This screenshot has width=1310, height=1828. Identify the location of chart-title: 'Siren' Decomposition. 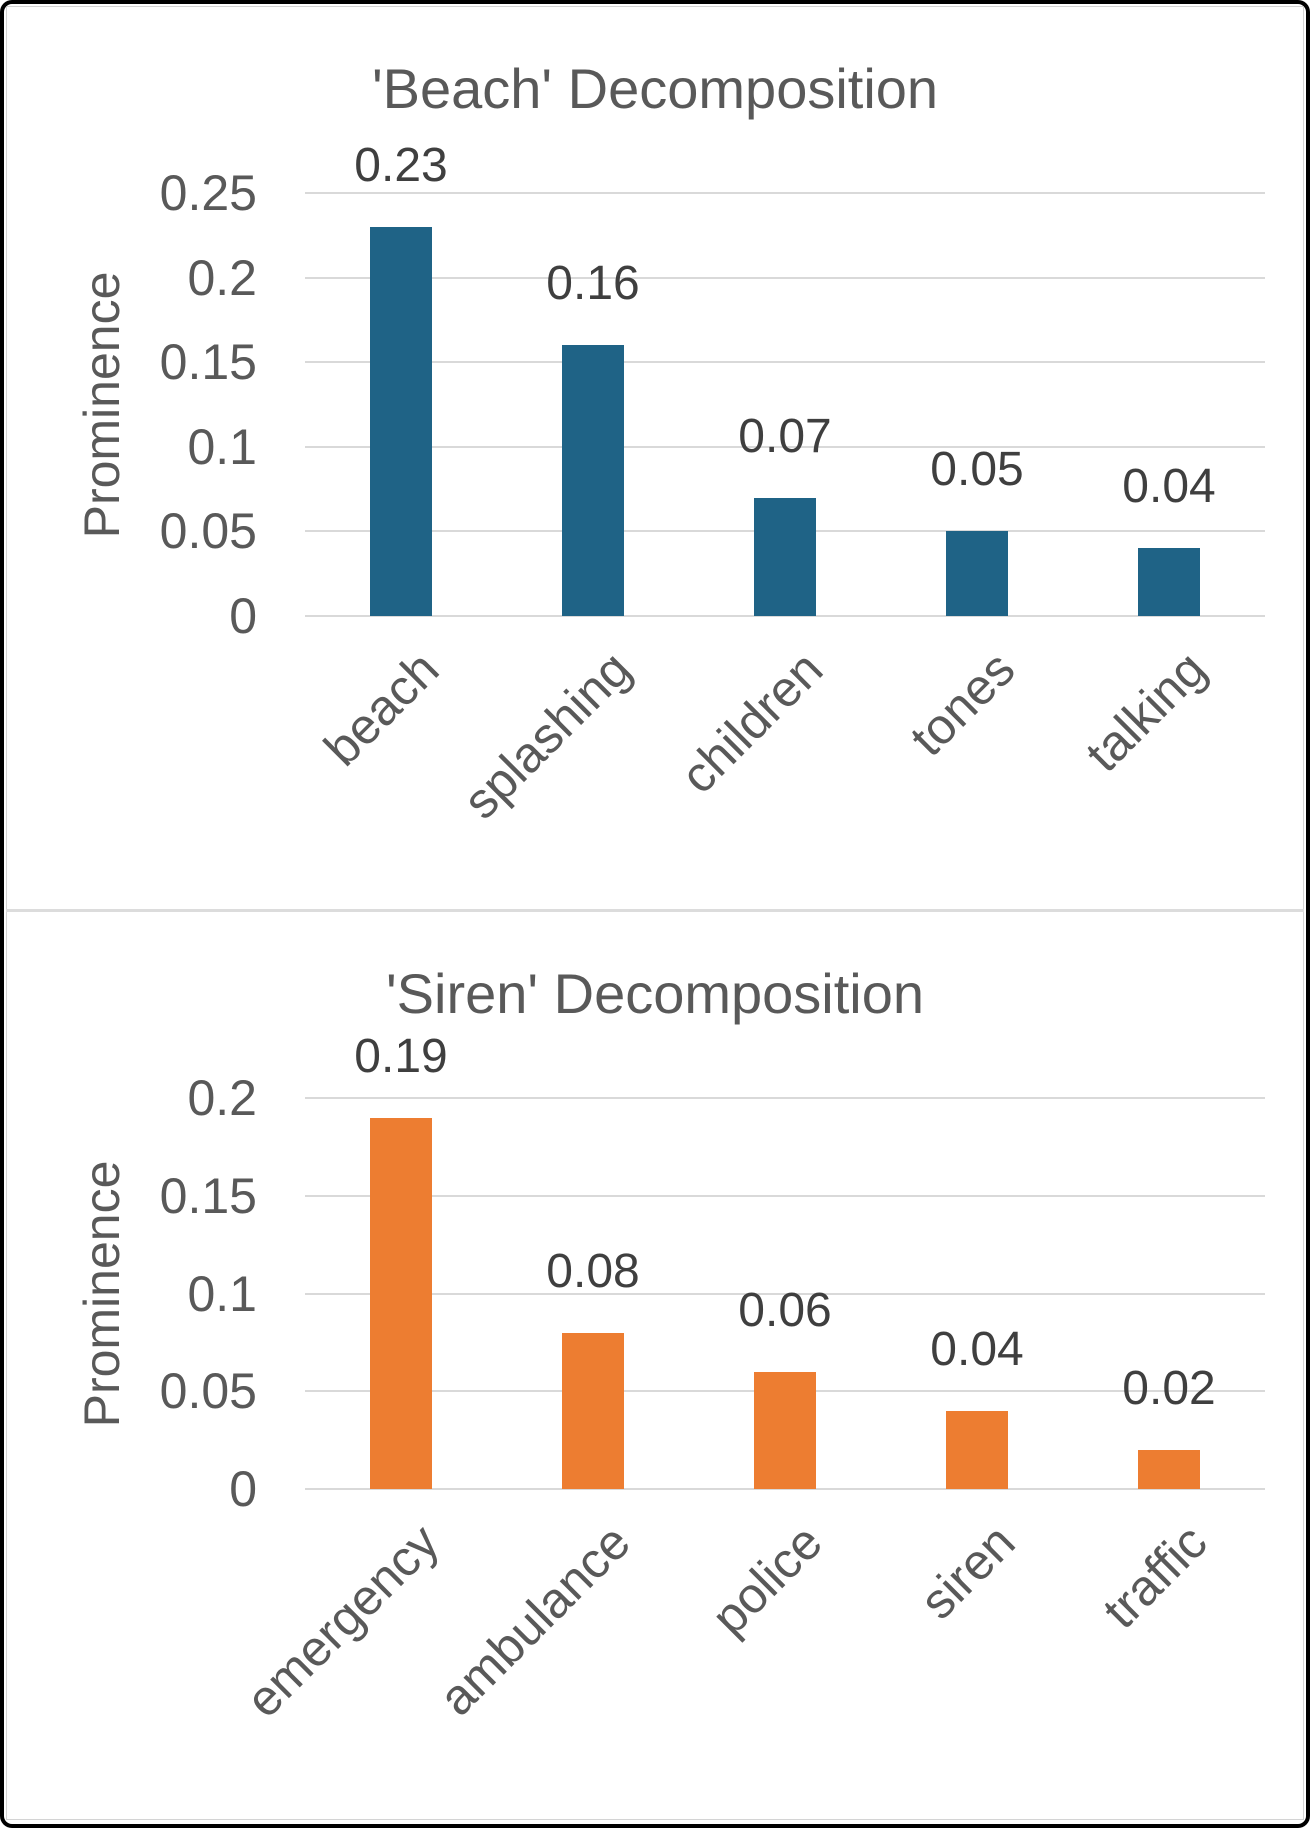
(655, 993).